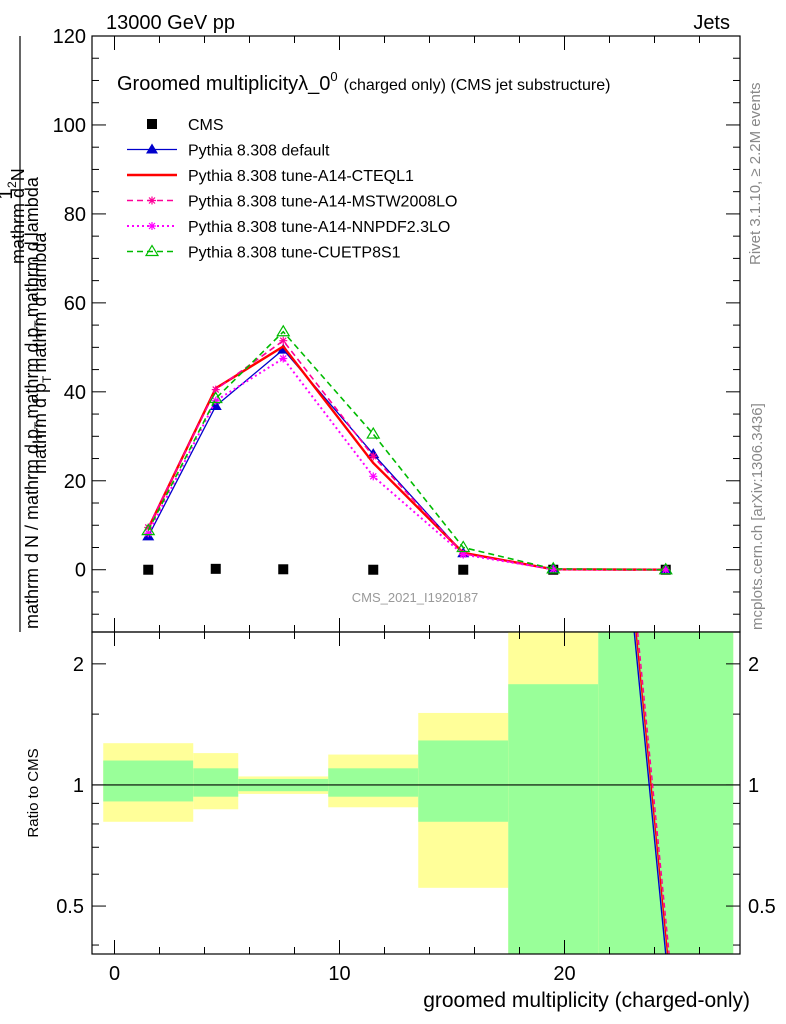  I want to click on ratio-y-label: Ratio to CMS, so click(33, 792).